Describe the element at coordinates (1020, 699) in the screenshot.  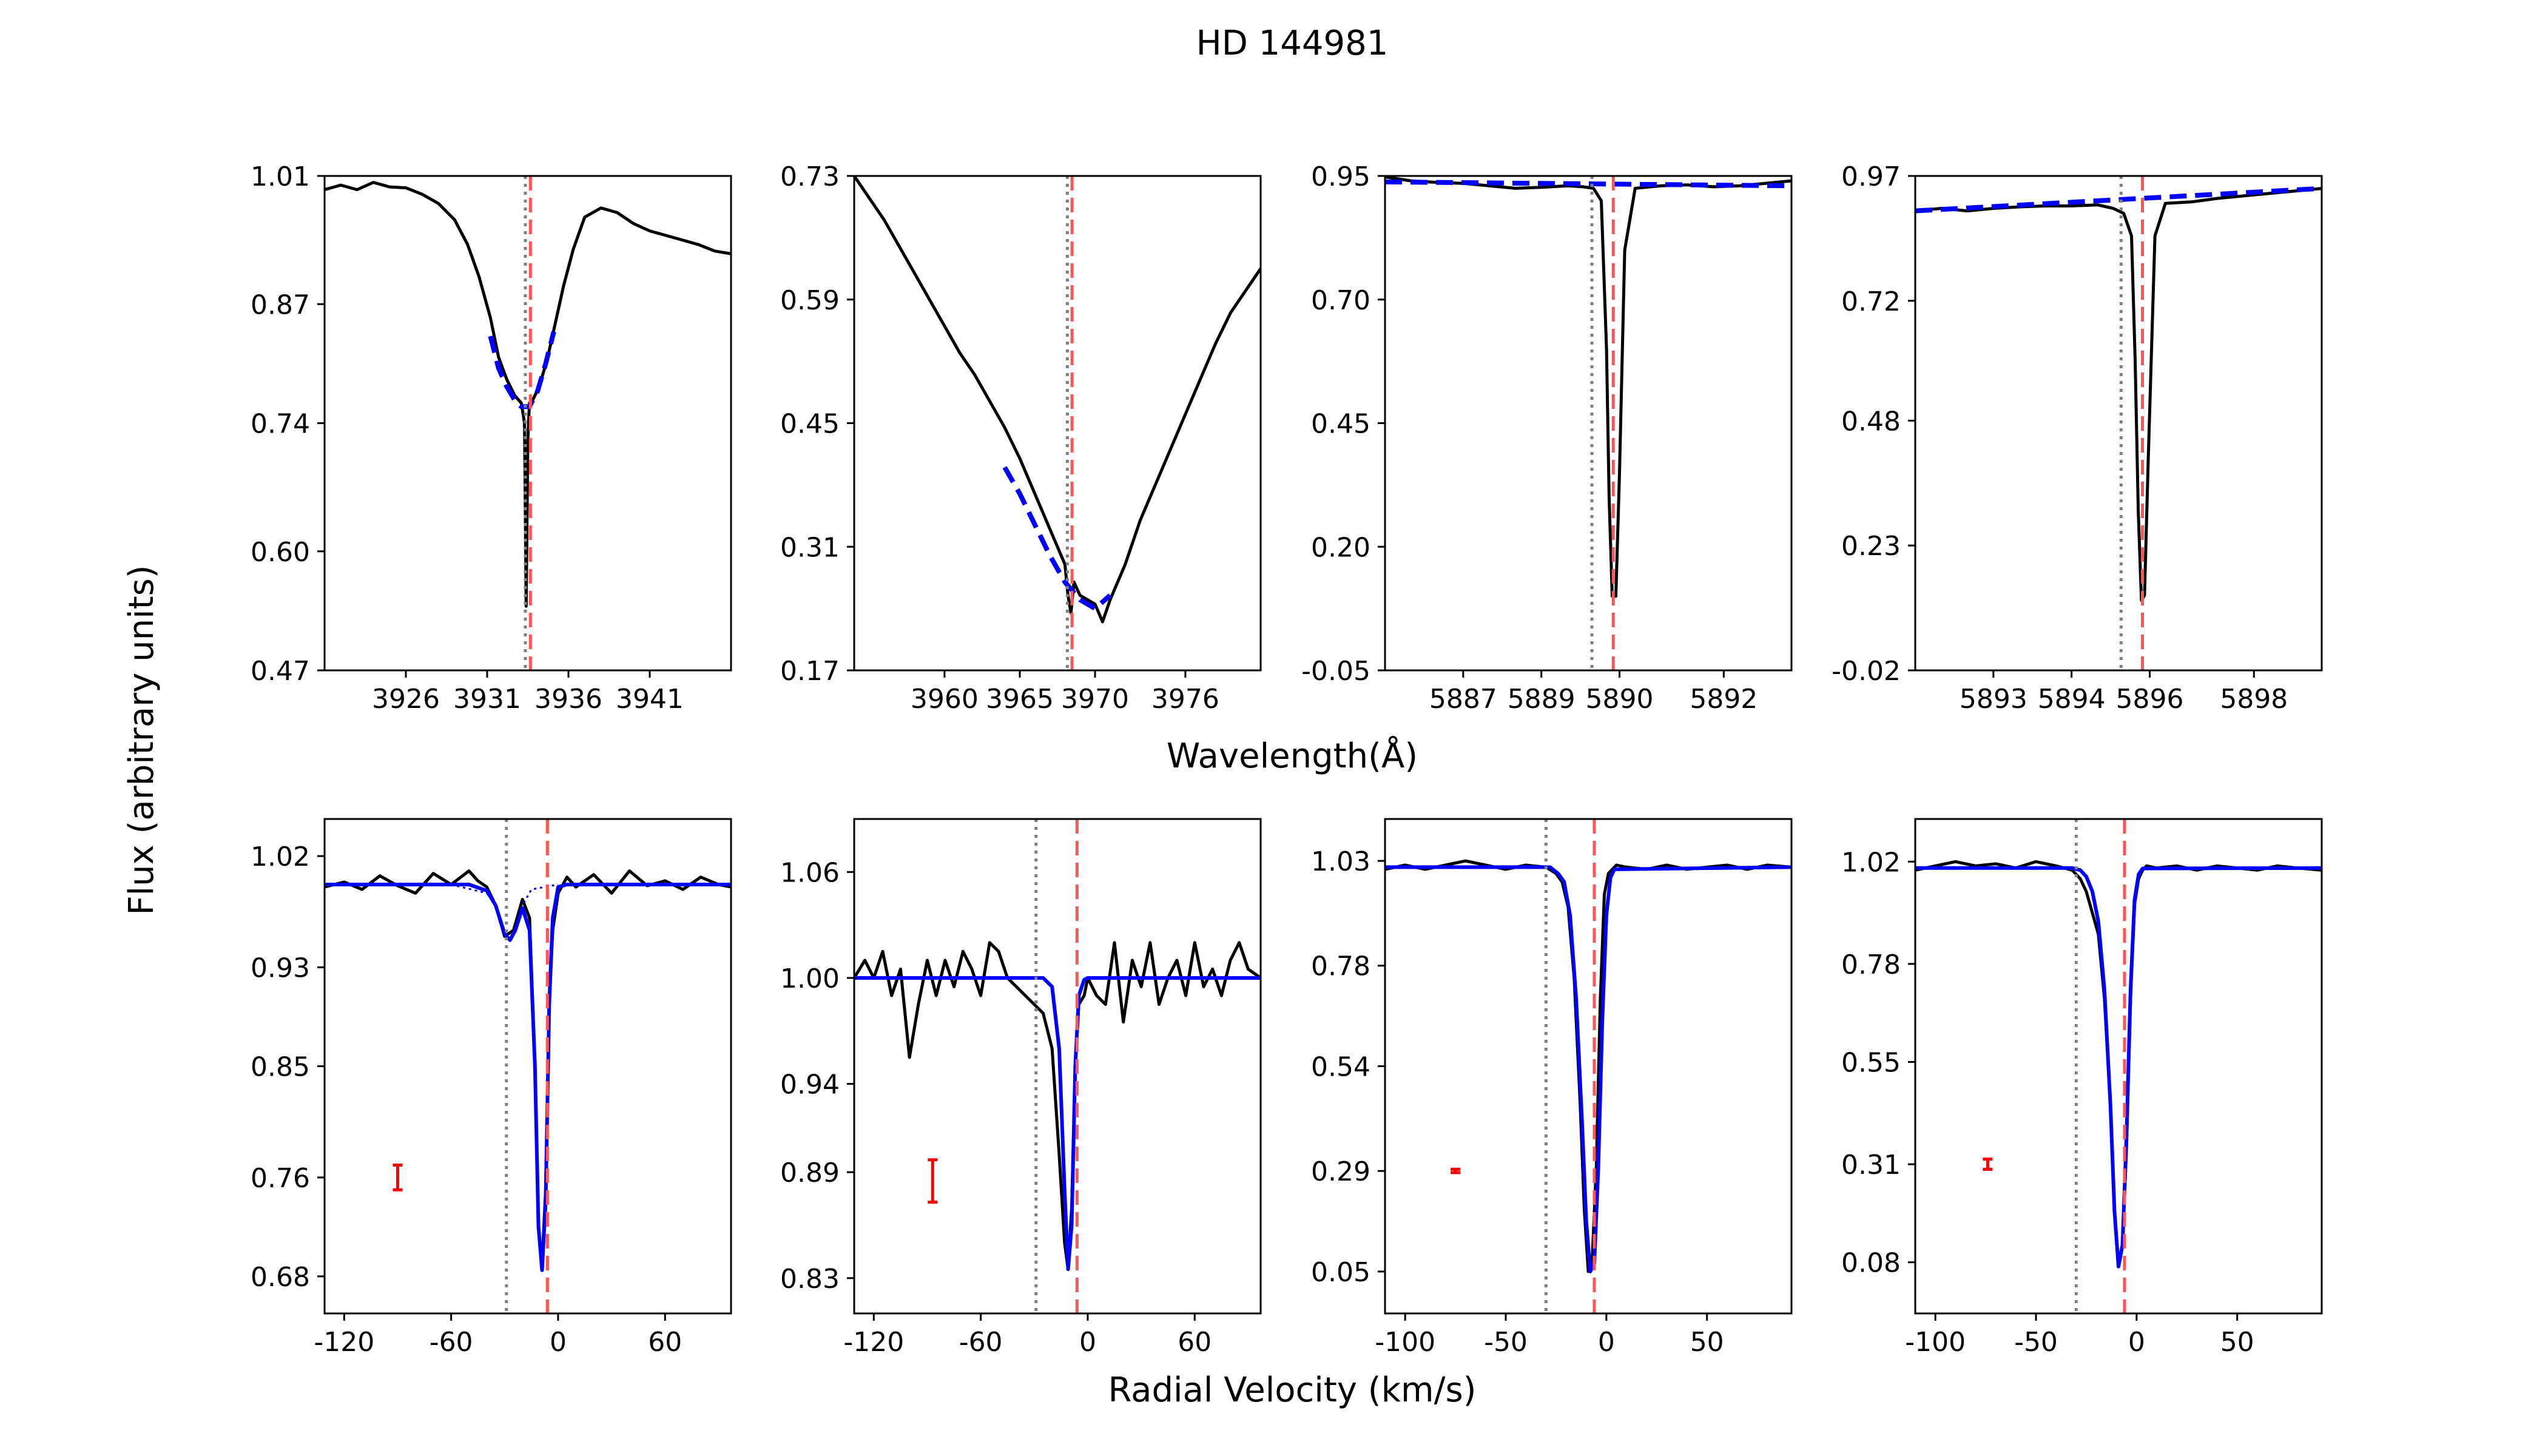
I see `x-tick-label: 3965` at that location.